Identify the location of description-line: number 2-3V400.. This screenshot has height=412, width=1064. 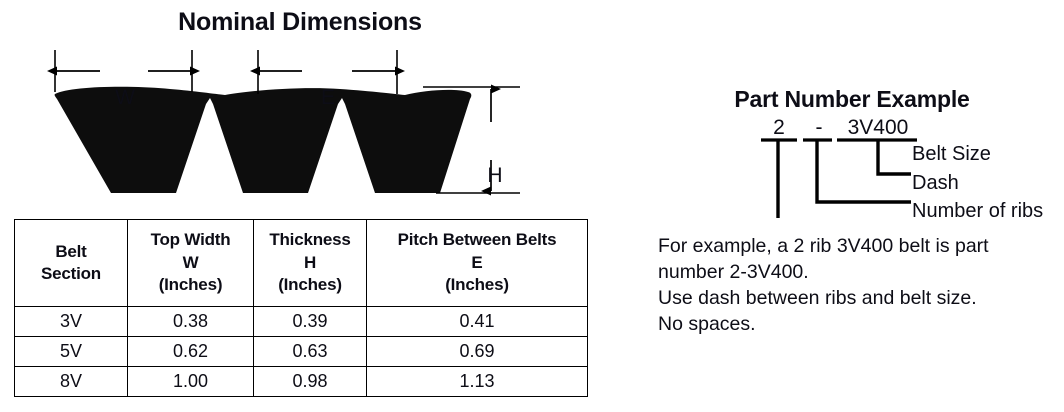
(733, 271).